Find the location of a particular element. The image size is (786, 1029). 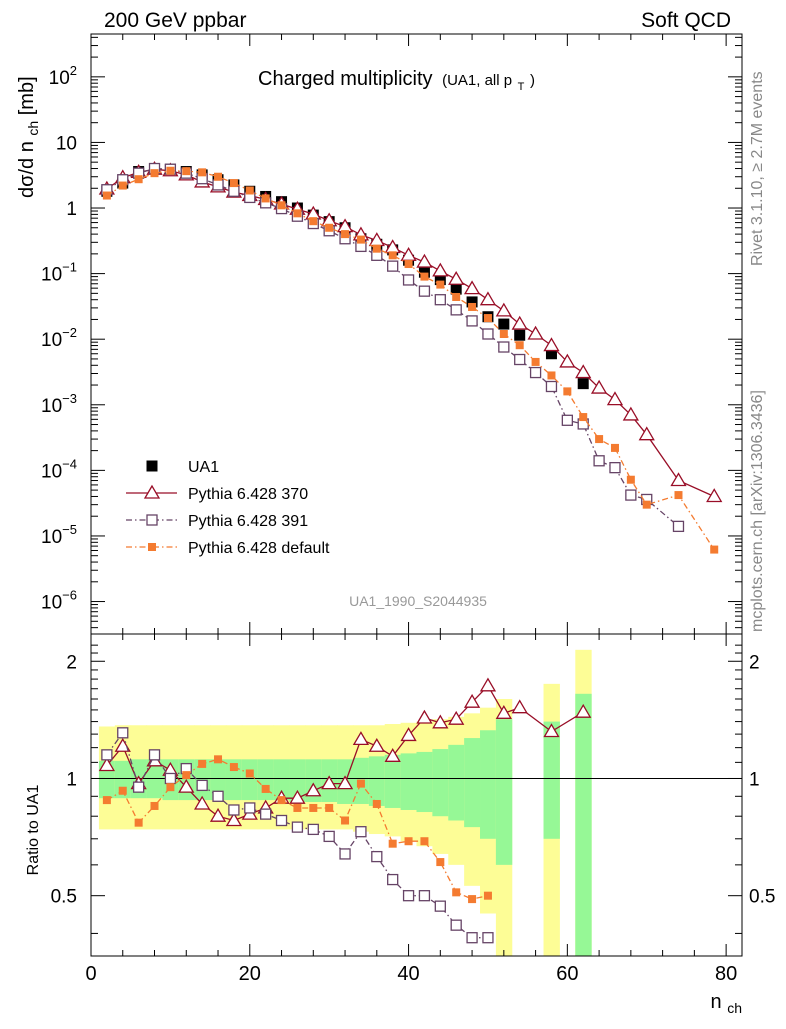

x-tick-label: 20 is located at coordinates (250, 974).